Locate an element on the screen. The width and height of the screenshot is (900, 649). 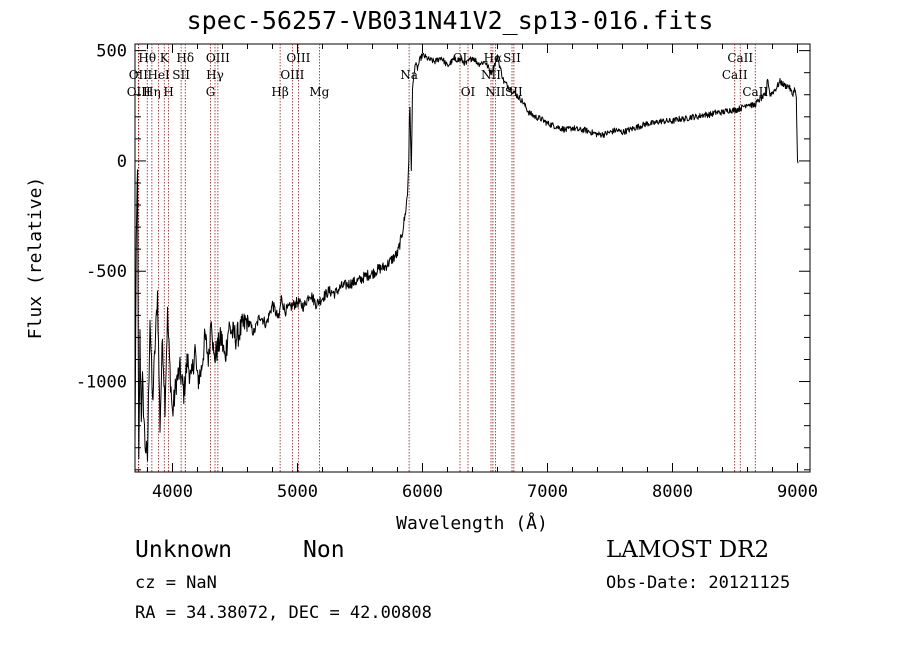
redshift-text: cz = NaN is located at coordinates (176, 583).